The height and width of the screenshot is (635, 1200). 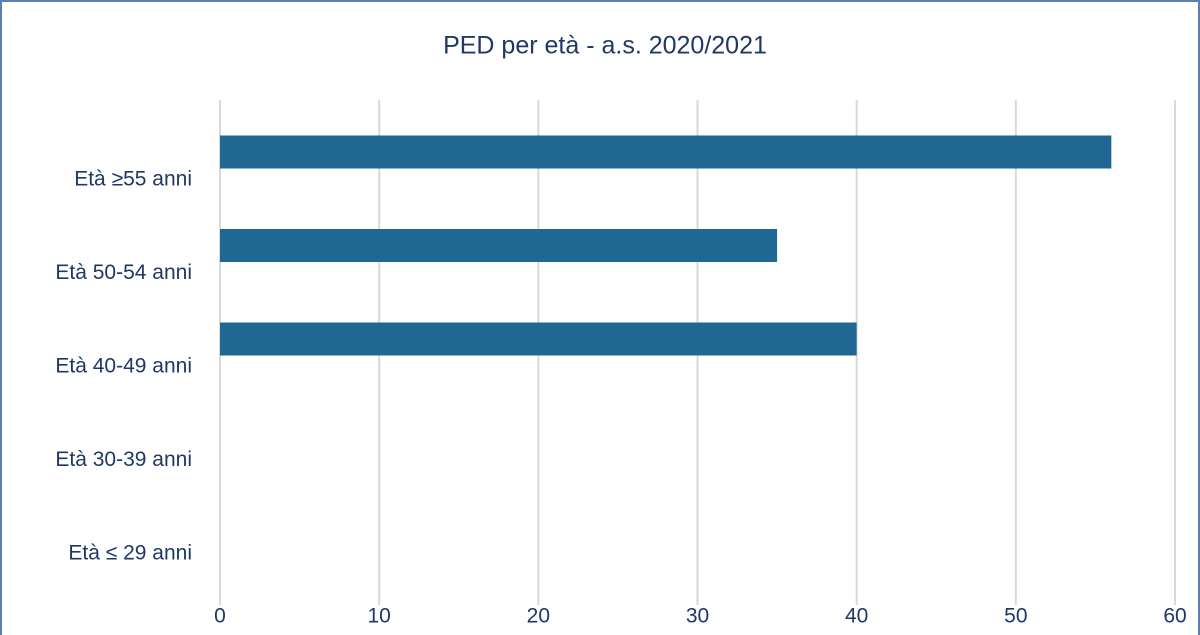 What do you see at coordinates (378, 616) in the screenshot?
I see `x-tick-label: 10` at bounding box center [378, 616].